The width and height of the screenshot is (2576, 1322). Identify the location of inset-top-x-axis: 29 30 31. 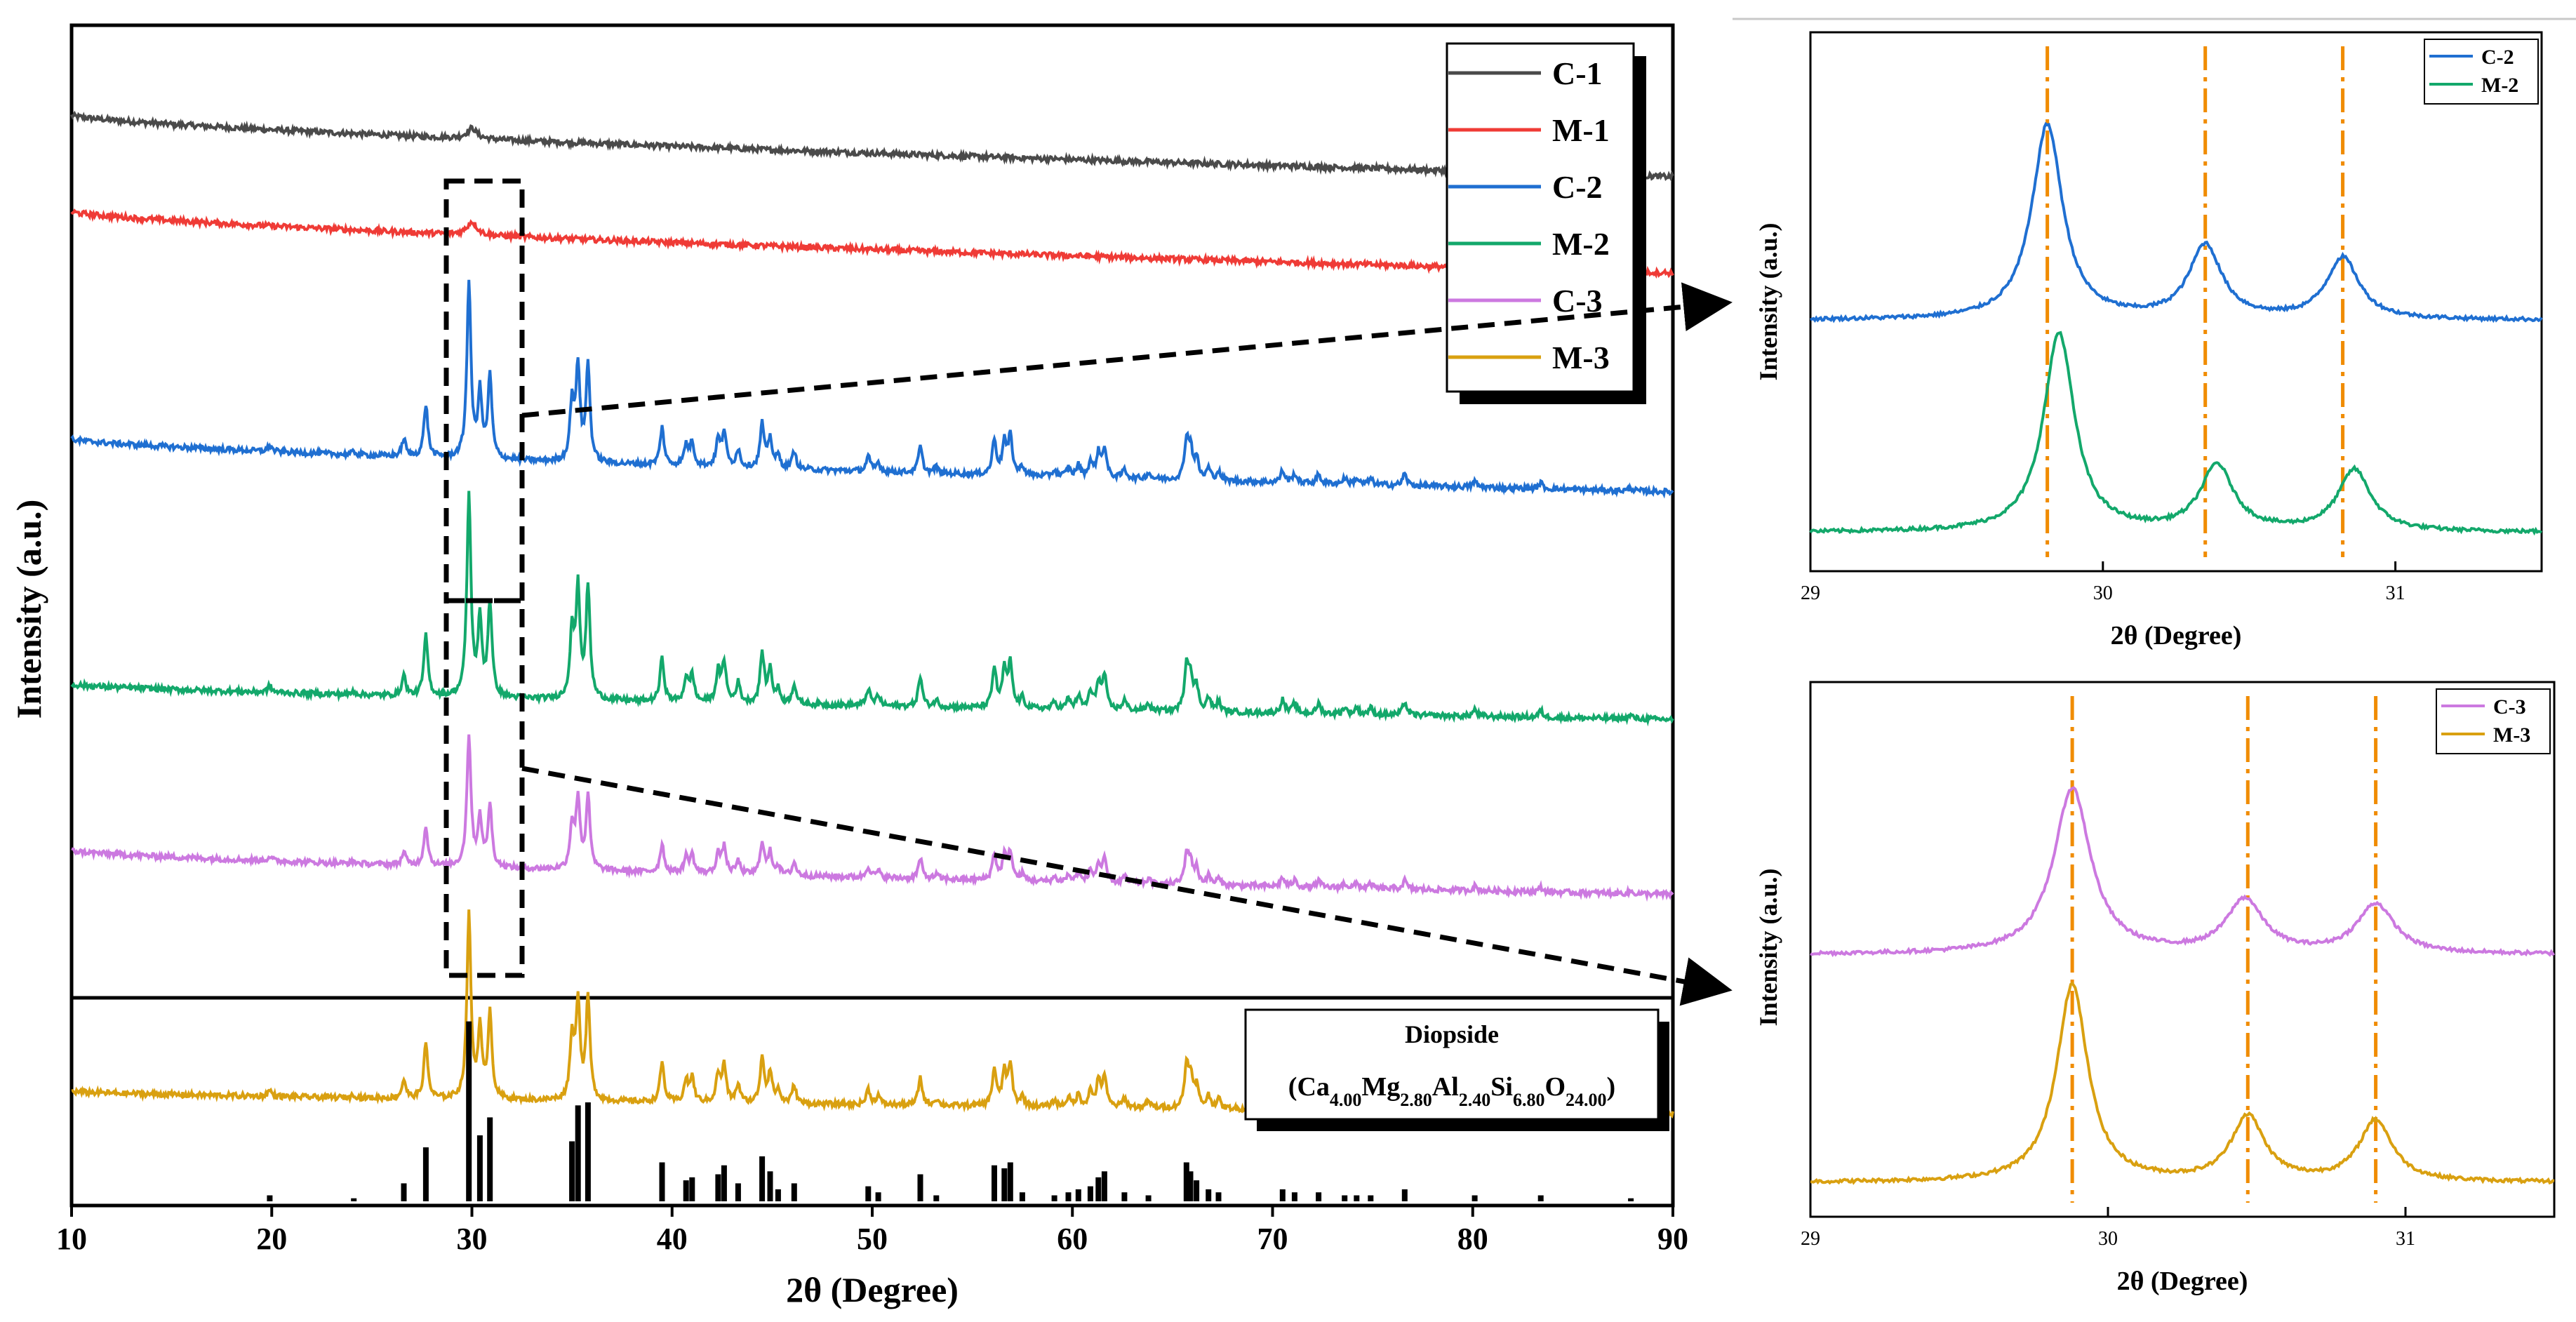
(2103, 582).